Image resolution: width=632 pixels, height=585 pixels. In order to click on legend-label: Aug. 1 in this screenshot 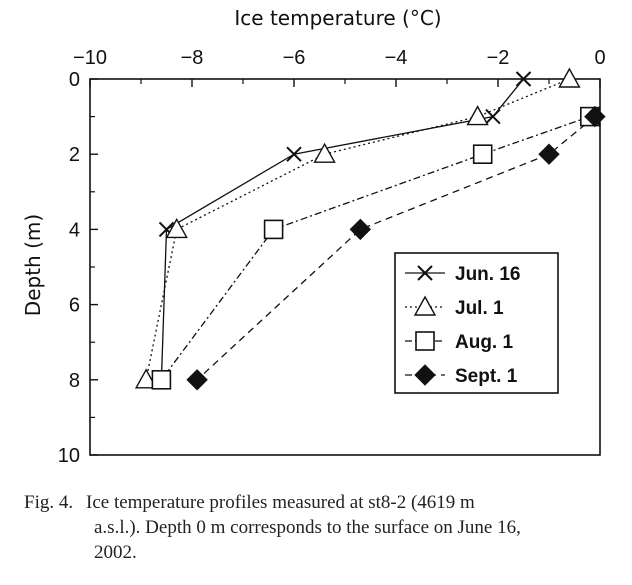, I will do `click(484, 342)`.